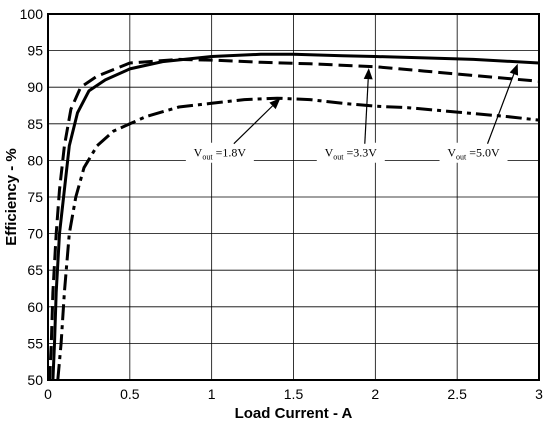 The image size is (550, 425). I want to click on y-tick-label: 90, so click(35, 87).